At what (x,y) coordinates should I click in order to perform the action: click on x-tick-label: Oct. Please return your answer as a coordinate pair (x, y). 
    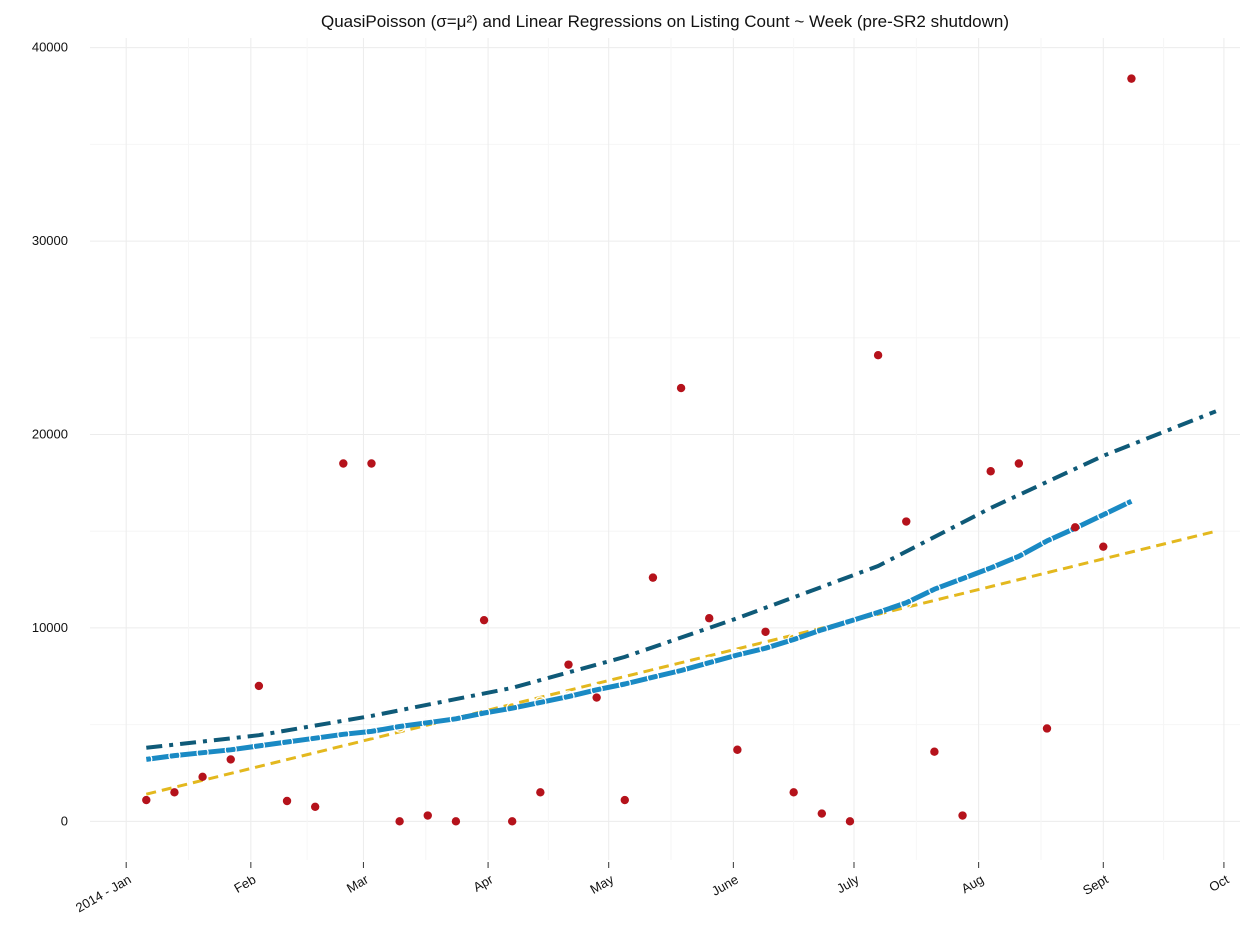
    Looking at the image, I should click on (1218, 882).